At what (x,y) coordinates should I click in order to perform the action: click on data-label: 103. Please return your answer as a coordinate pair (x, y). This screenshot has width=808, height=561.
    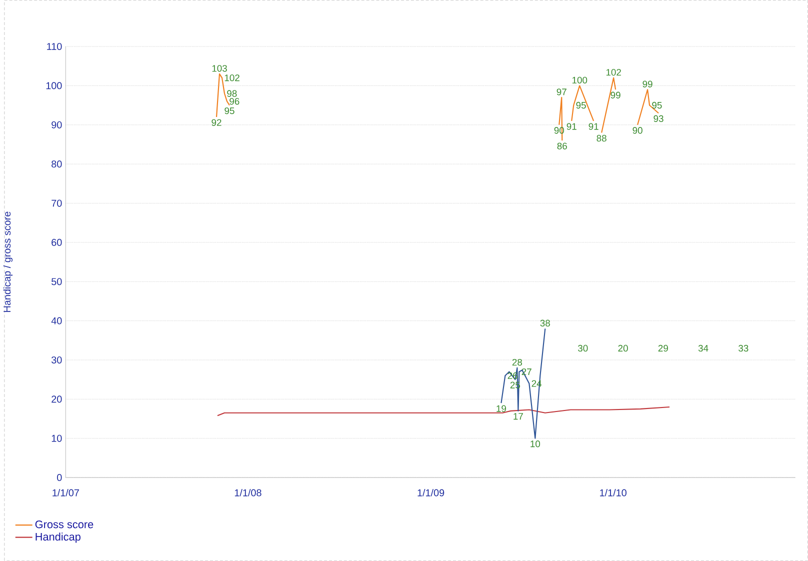
    Looking at the image, I should click on (219, 68).